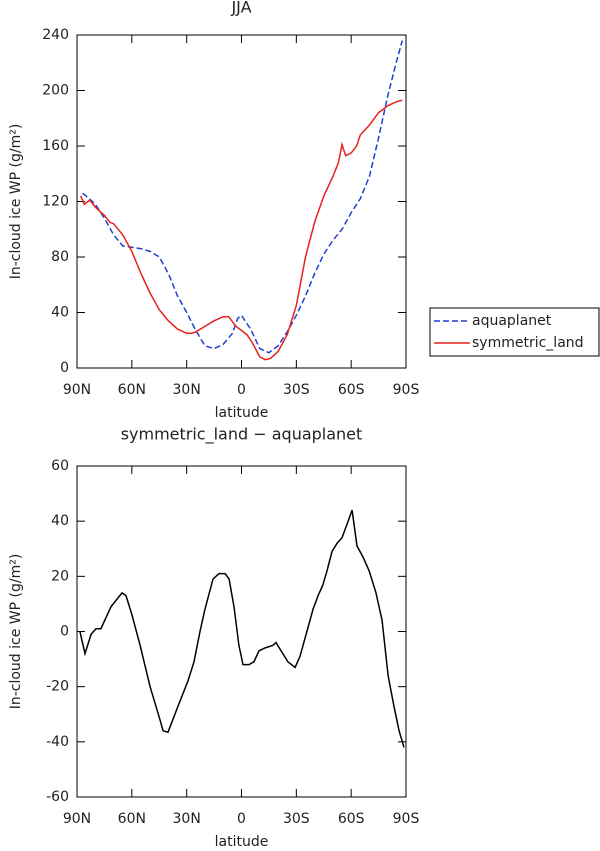  I want to click on y-tick-label: 120, so click(55, 202).